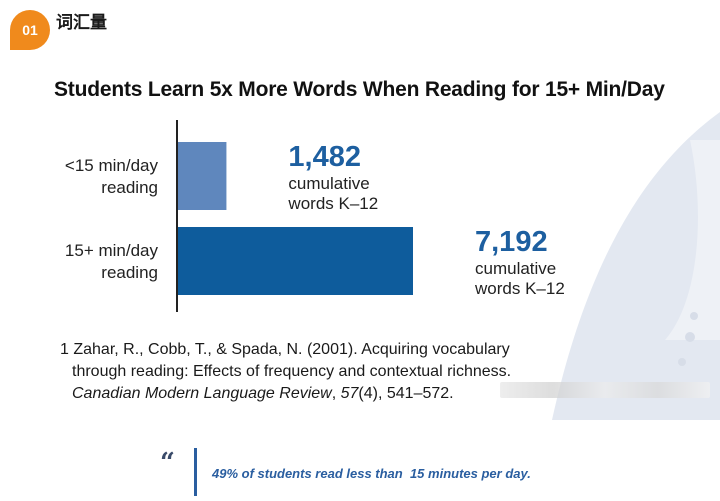 This screenshot has height=501, width=720. I want to click on reference-volume: 57, so click(349, 393).